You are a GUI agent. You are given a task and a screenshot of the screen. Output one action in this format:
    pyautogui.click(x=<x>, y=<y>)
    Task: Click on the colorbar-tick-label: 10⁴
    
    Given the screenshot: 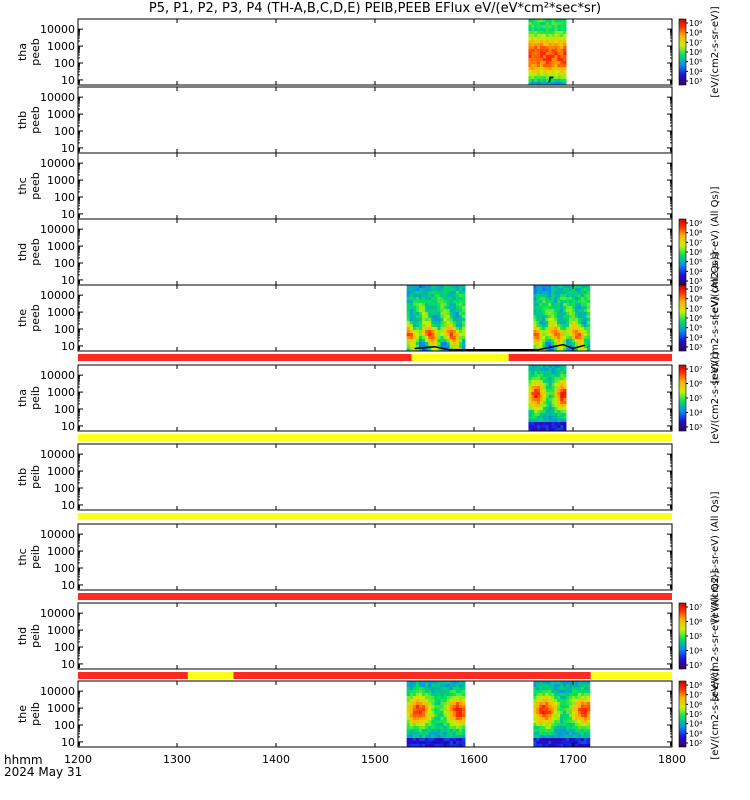 What is the action you would take?
    pyautogui.click(x=695, y=71)
    